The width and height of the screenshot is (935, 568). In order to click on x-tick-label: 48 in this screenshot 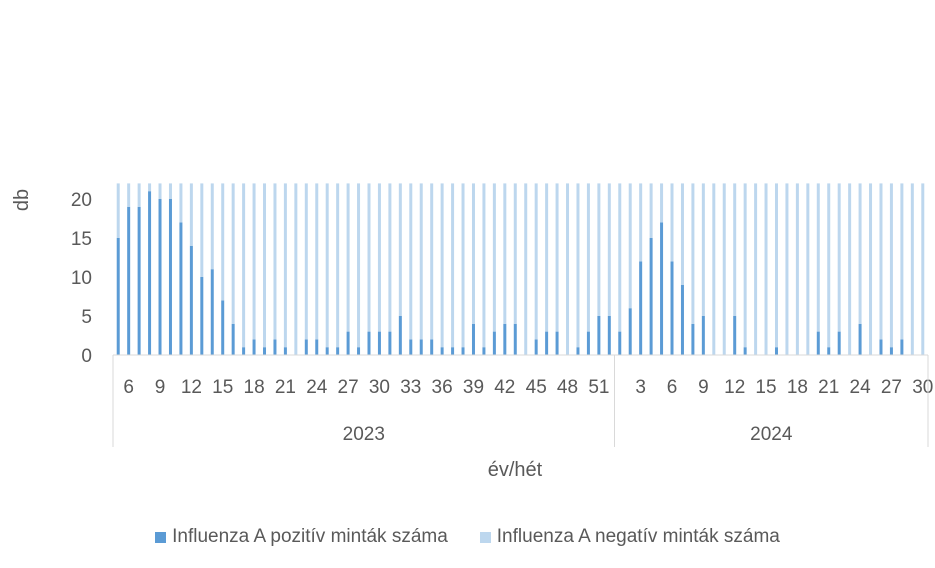, I will do `click(567, 387)`.